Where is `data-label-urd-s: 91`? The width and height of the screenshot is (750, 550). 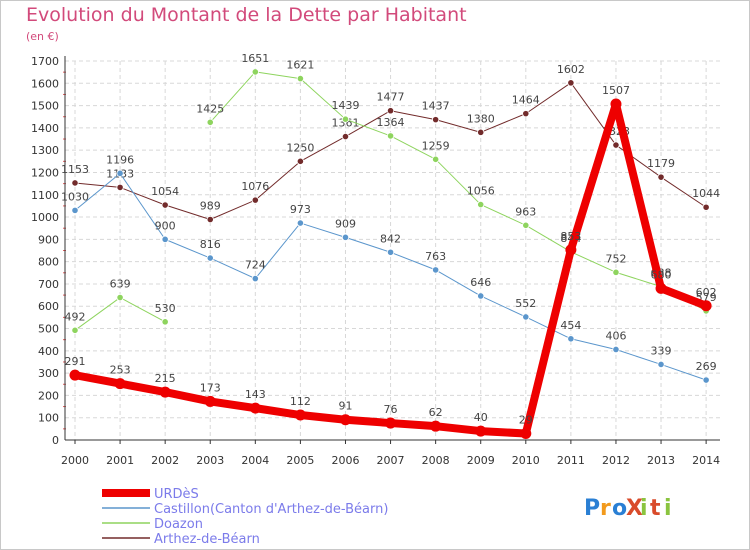
data-label-urd-s: 91 is located at coordinates (345, 406).